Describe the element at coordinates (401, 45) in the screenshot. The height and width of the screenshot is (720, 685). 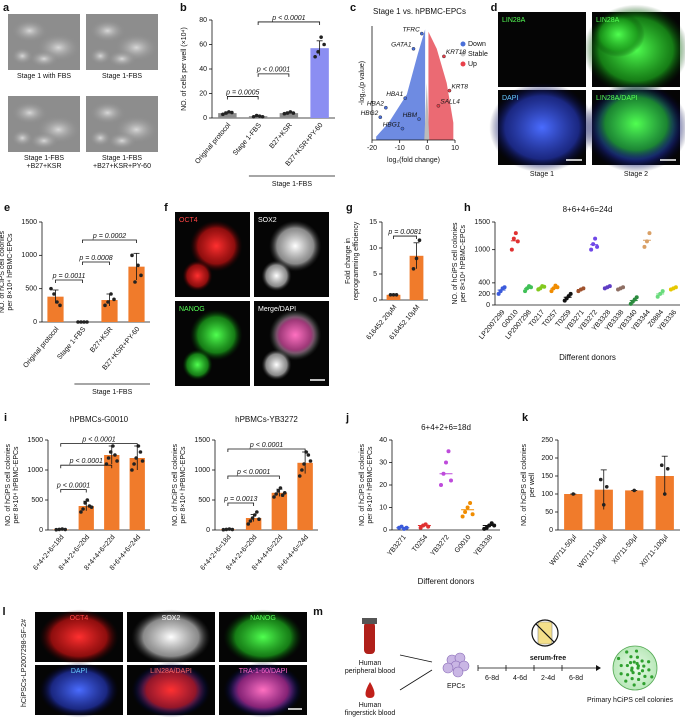
I see `gene-label: GATA1` at that location.